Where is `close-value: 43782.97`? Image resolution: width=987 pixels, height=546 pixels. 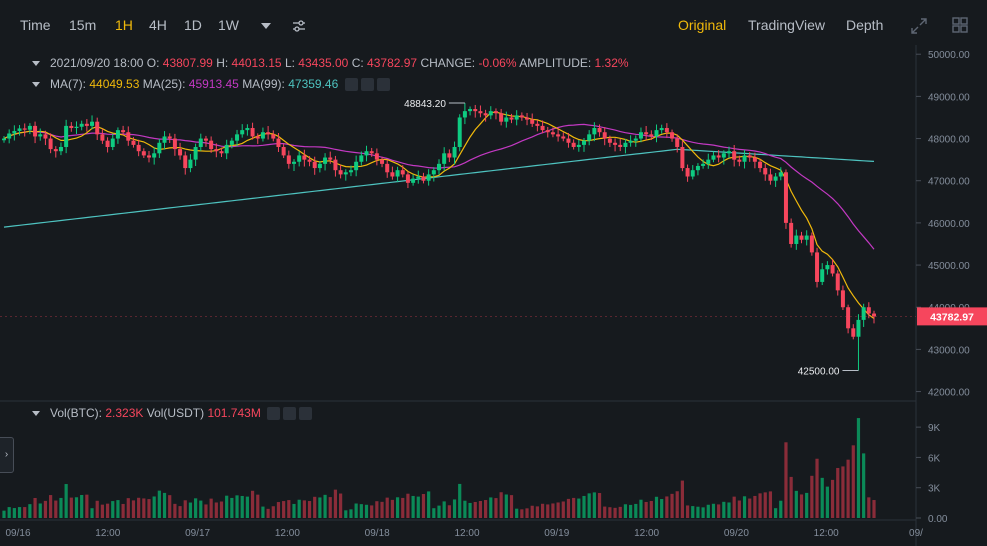
close-value: 43782.97 is located at coordinates (392, 63).